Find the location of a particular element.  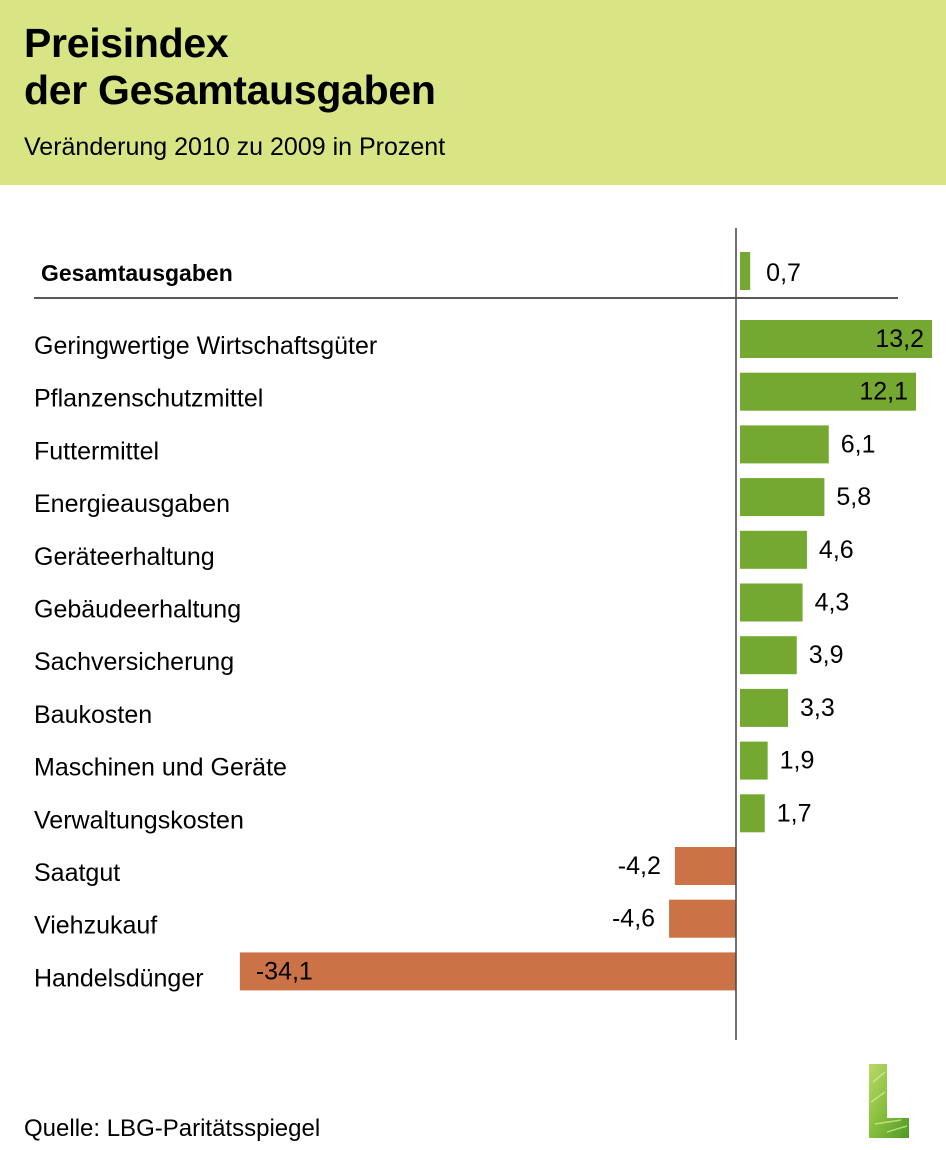

value-label: 1,9 is located at coordinates (797, 761).